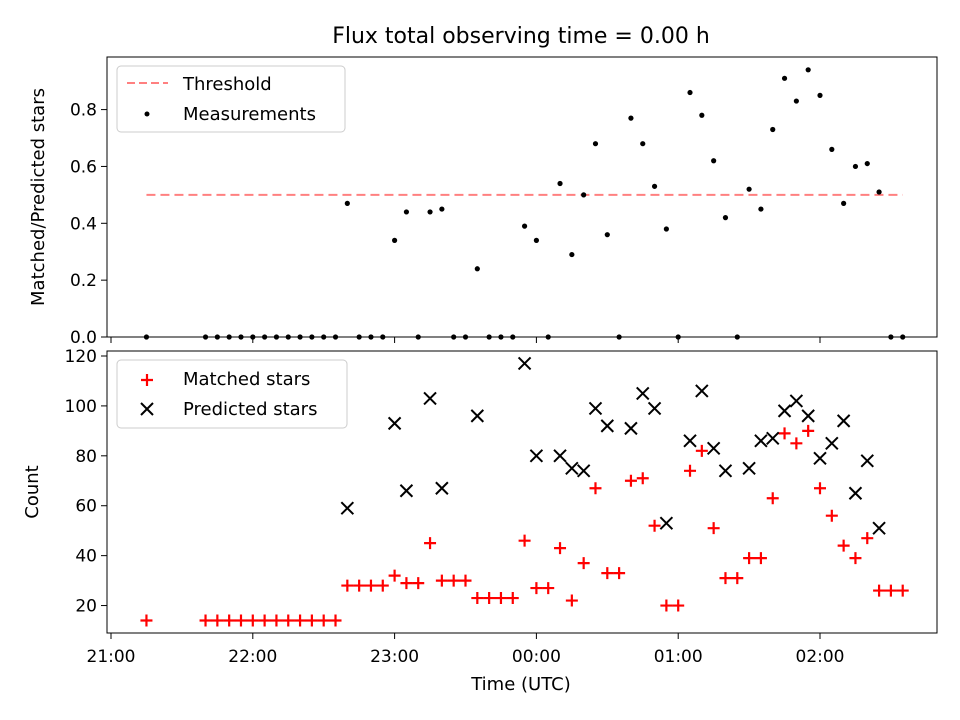 The height and width of the screenshot is (720, 960). Describe the element at coordinates (86, 482) in the screenshot. I see `count-y-ticks: 20 40 60 80 100 120` at that location.